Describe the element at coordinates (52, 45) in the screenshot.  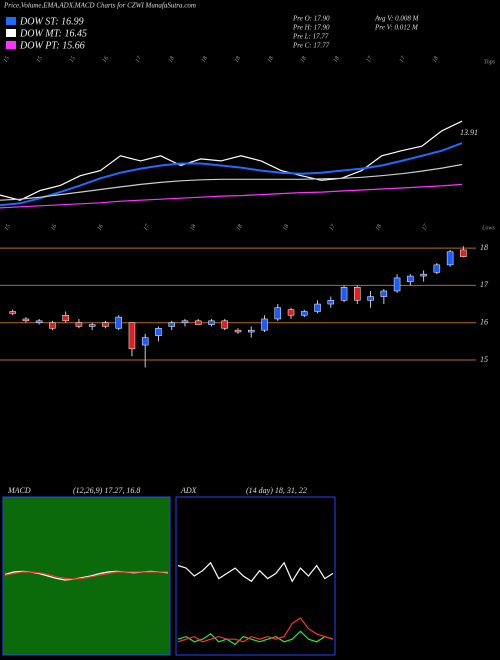
I see `legend-label: DOW PT: 15.66` at that location.